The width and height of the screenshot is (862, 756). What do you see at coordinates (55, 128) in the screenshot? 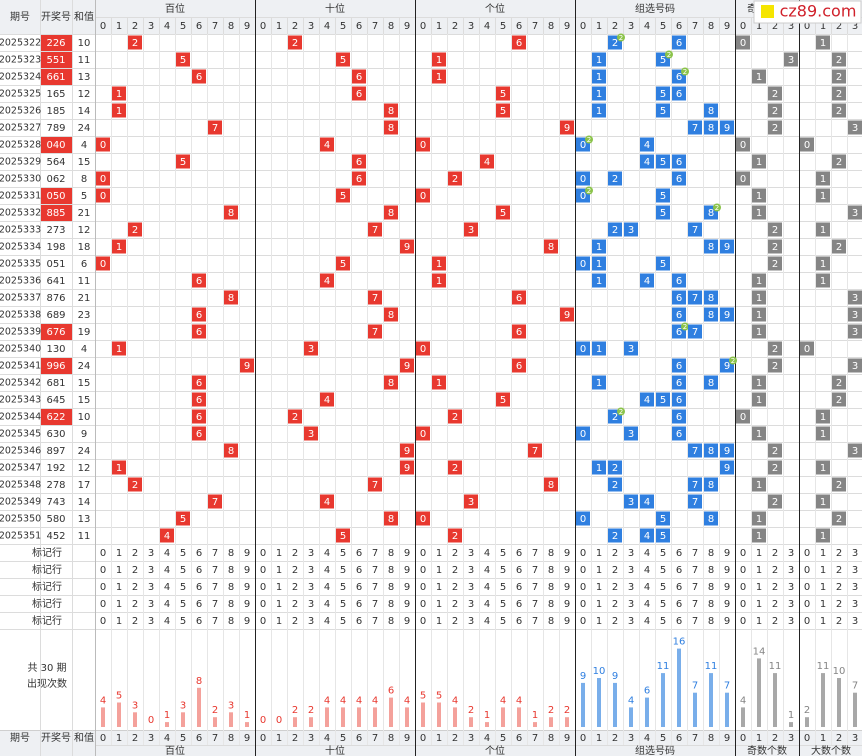
I see `draw-number: 789` at bounding box center [55, 128].